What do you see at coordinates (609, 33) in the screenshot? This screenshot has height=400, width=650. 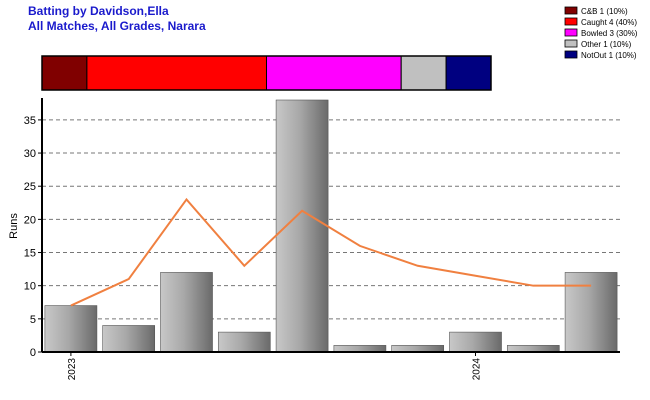 I see `legend-label: Bowled 3 (30%)` at bounding box center [609, 33].